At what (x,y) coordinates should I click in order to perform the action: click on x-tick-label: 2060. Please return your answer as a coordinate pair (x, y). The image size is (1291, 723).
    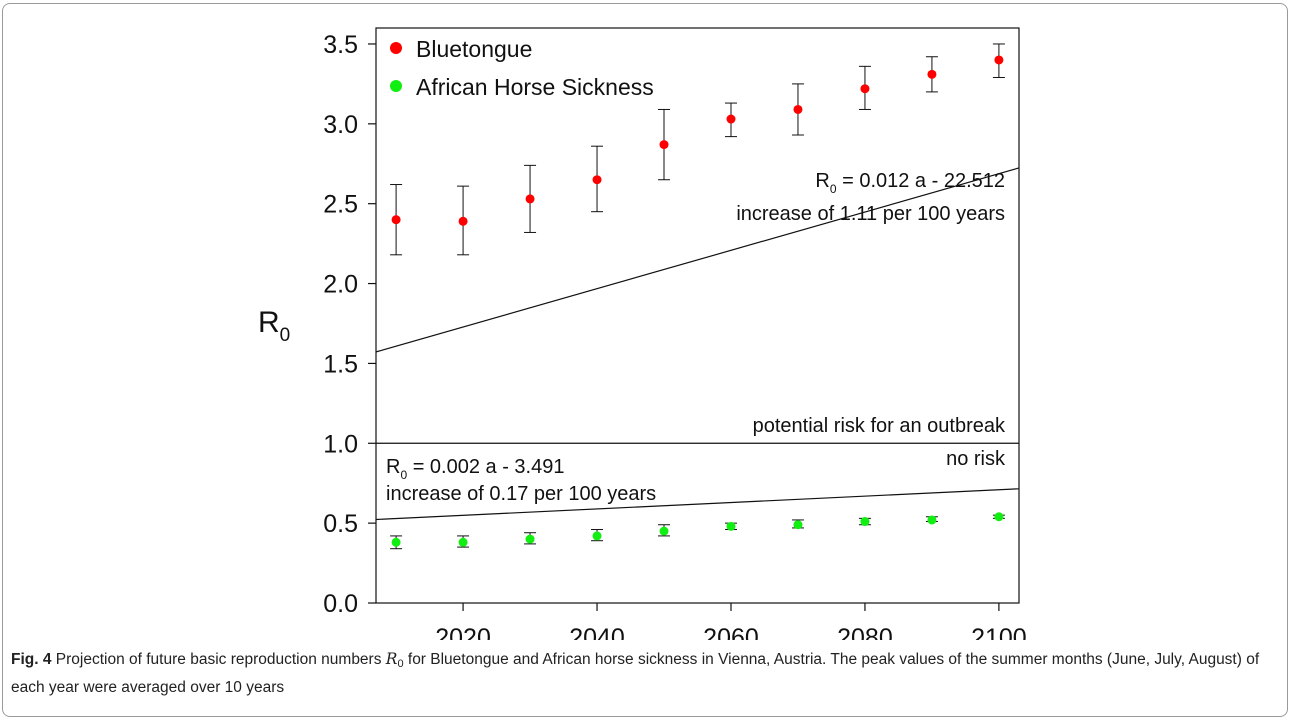
    Looking at the image, I should click on (731, 632).